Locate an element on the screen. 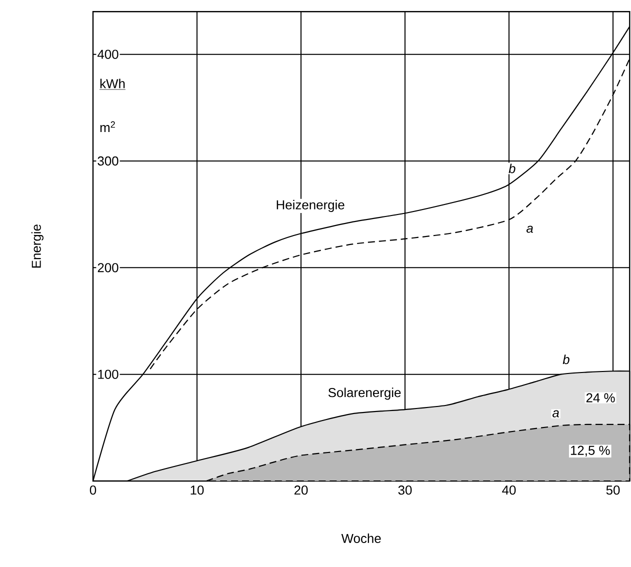  annotation: m$^{2}$ is located at coordinates (107, 126).